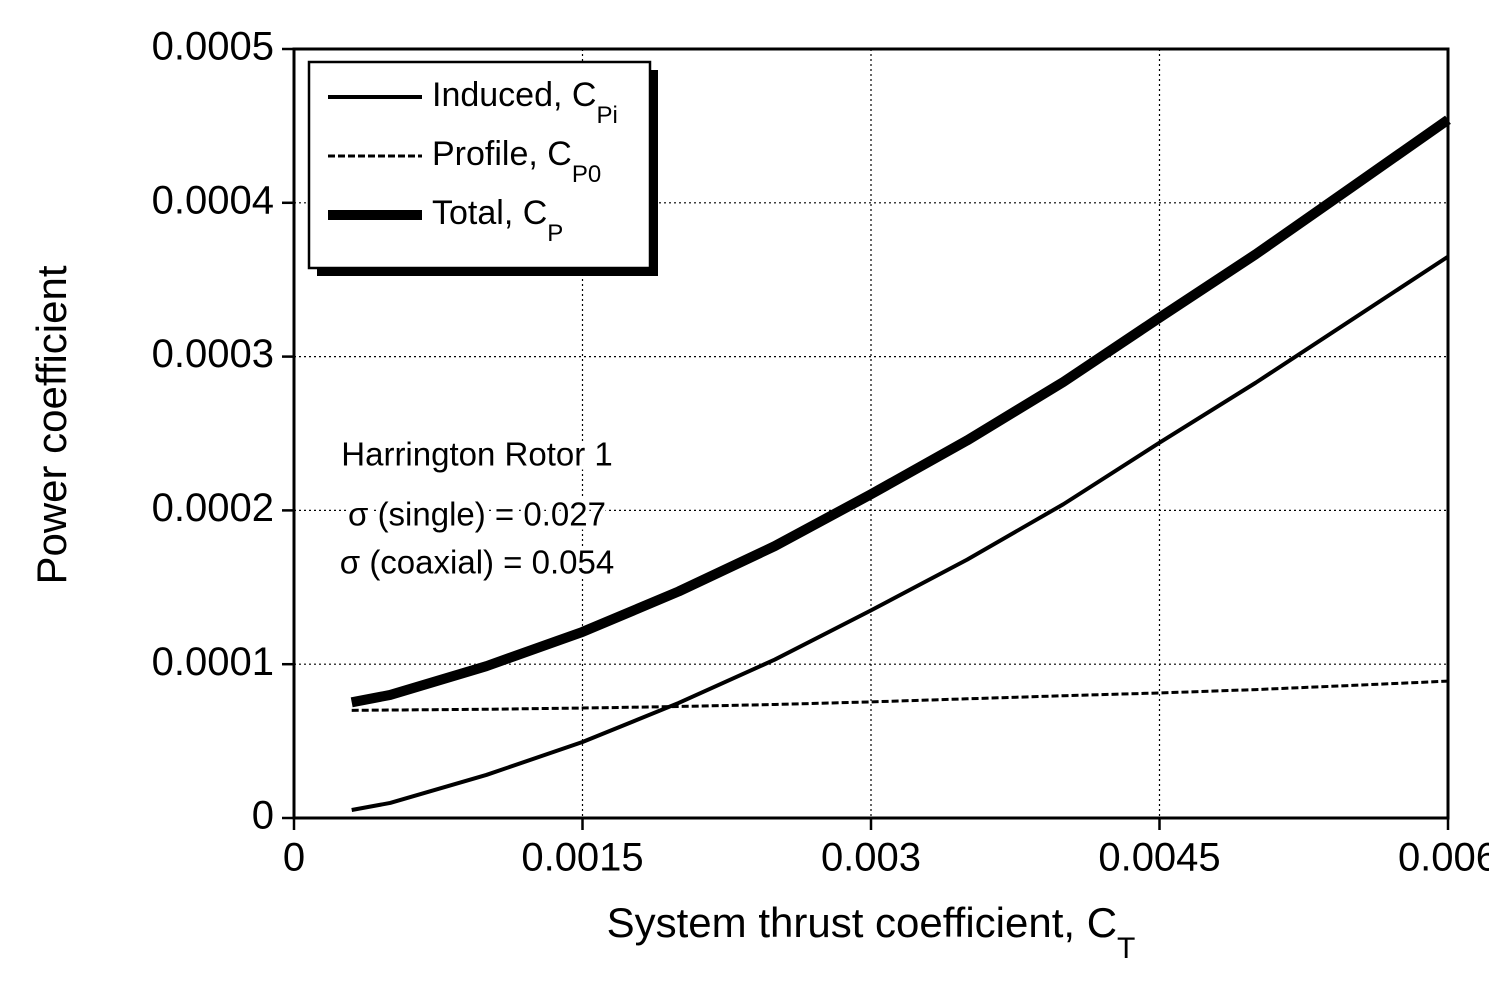 The width and height of the screenshot is (1489, 1002). Describe the element at coordinates (294, 858) in the screenshot. I see `x-tick-label: 0` at that location.